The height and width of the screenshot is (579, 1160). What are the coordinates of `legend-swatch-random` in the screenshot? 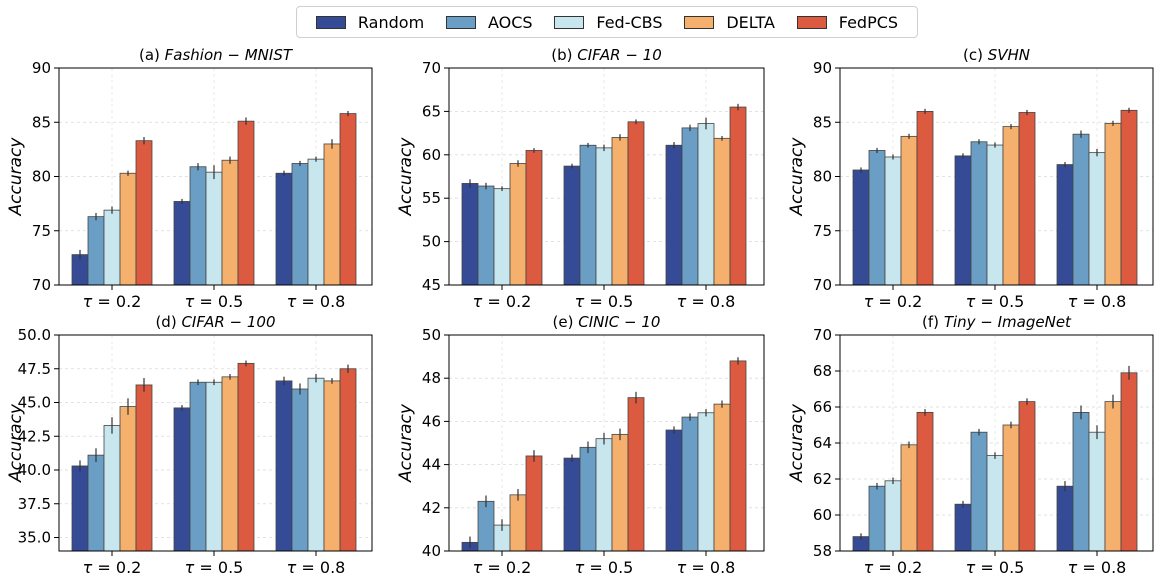 It's located at (330, 22).